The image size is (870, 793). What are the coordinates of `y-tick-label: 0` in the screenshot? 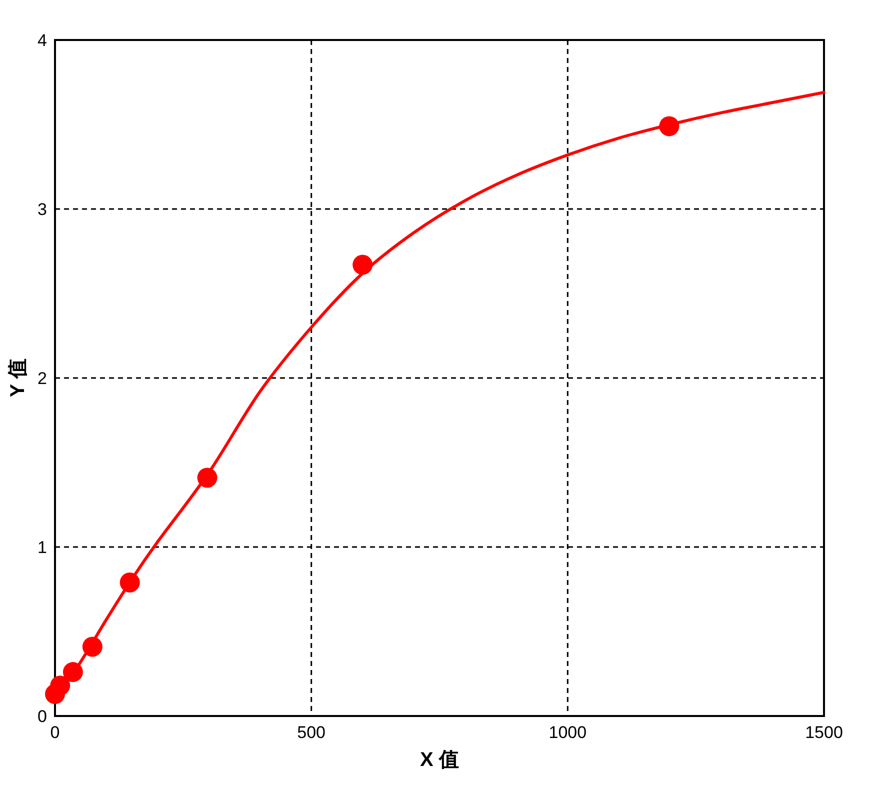 It's located at (42, 716).